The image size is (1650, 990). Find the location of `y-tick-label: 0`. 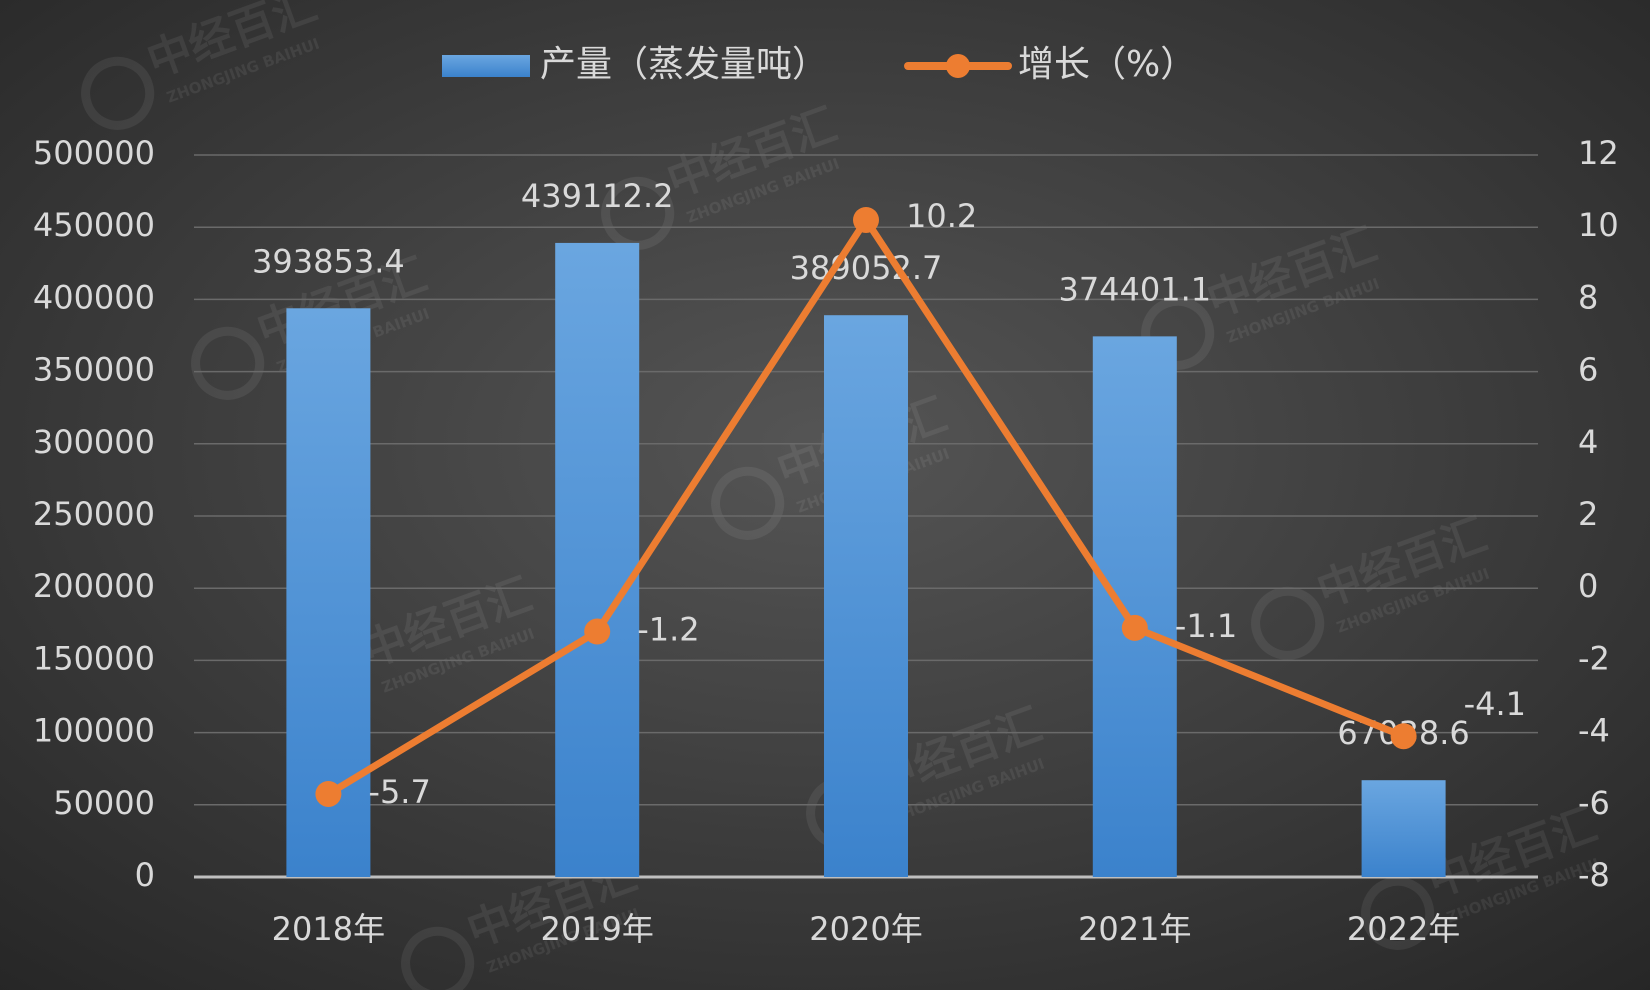

y-tick-label: 0 is located at coordinates (145, 875).